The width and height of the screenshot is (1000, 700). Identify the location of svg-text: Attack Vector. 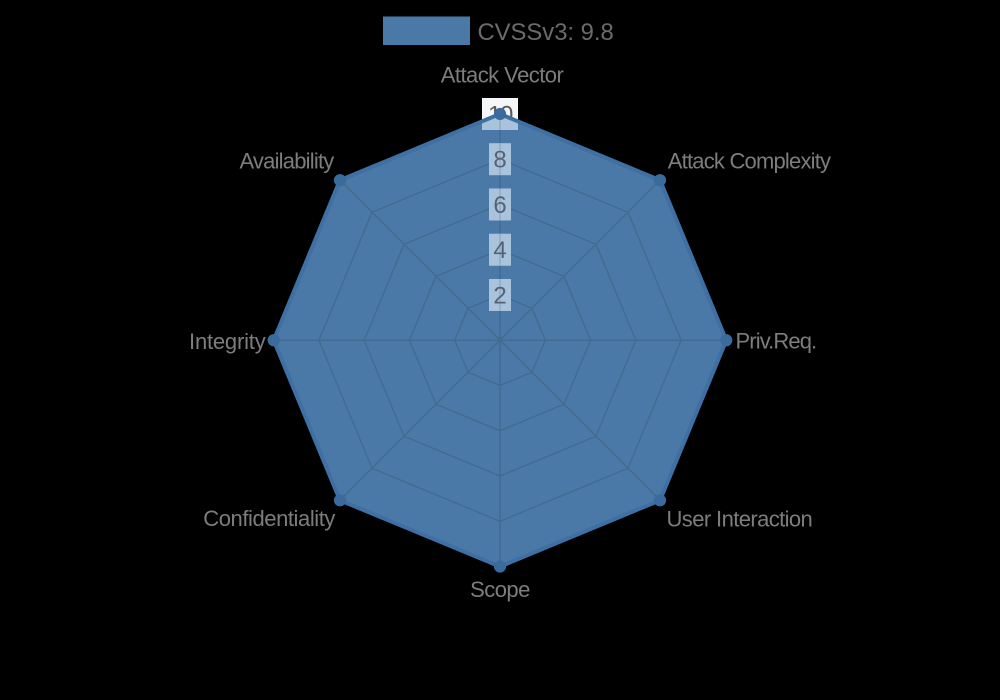
(502, 74).